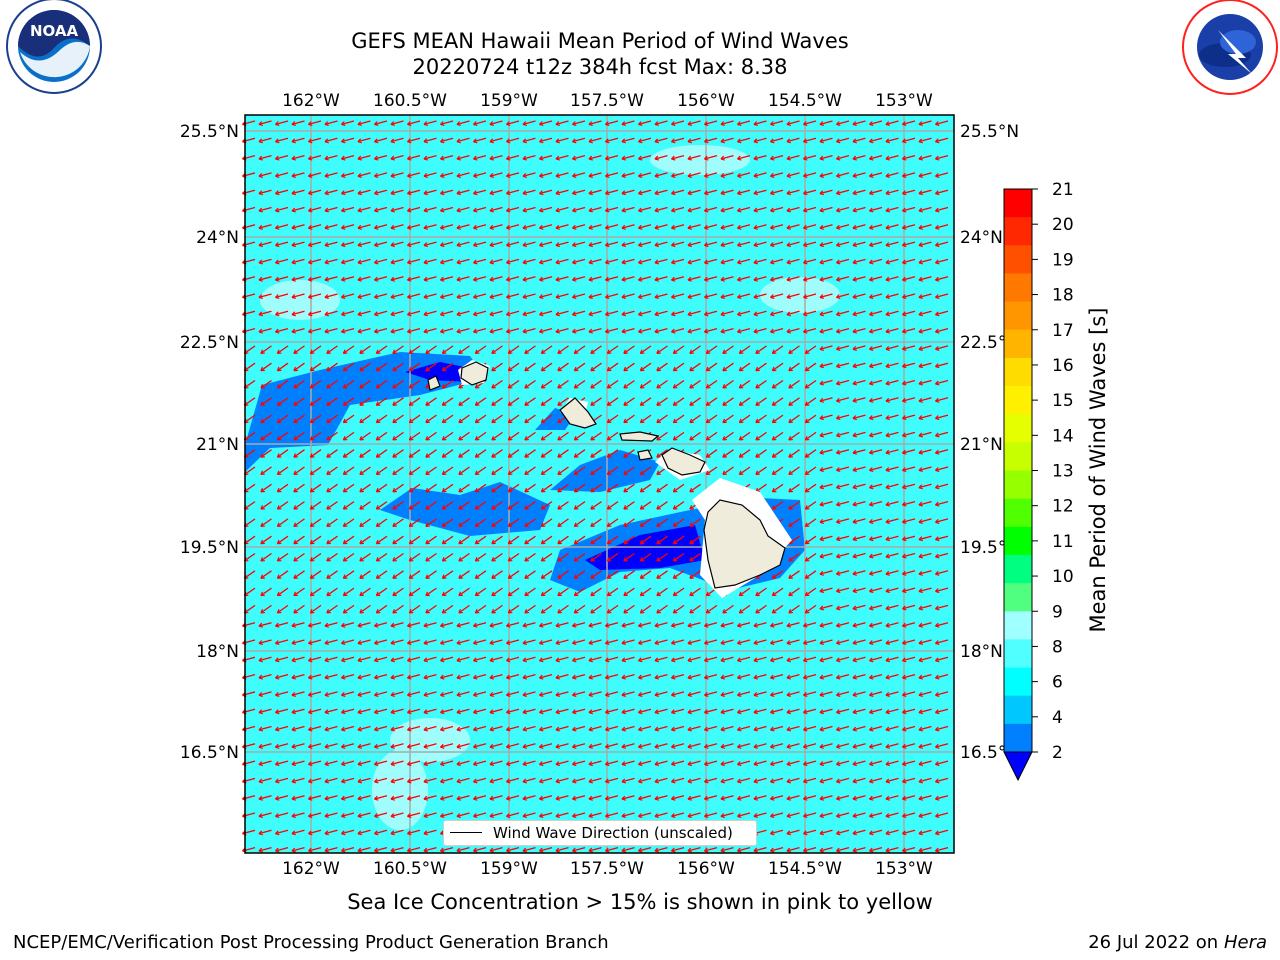 The height and width of the screenshot is (960, 1280). I want to click on colorbar-tick-label: 11, so click(1063, 542).